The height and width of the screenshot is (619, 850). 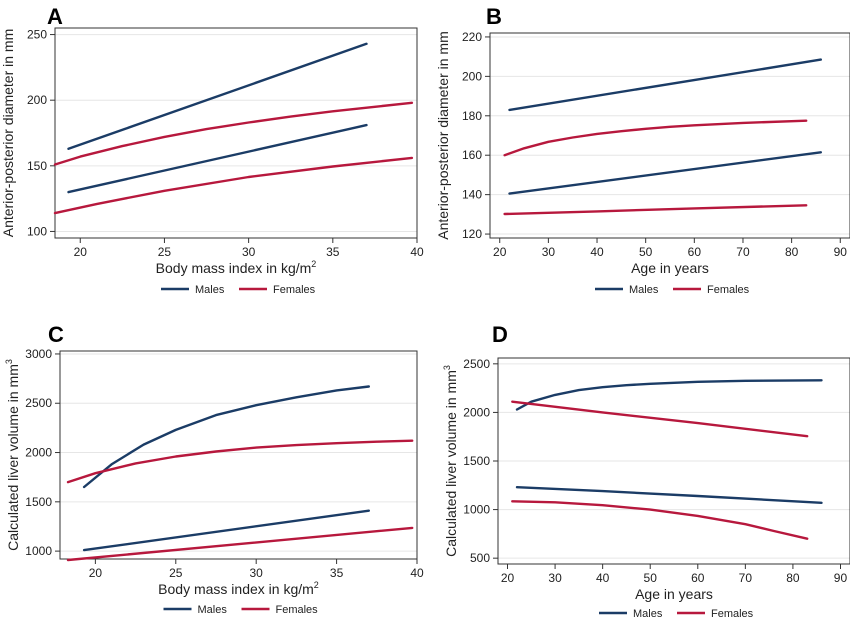 What do you see at coordinates (472, 155) in the screenshot?
I see `y-tick-label: 160` at bounding box center [472, 155].